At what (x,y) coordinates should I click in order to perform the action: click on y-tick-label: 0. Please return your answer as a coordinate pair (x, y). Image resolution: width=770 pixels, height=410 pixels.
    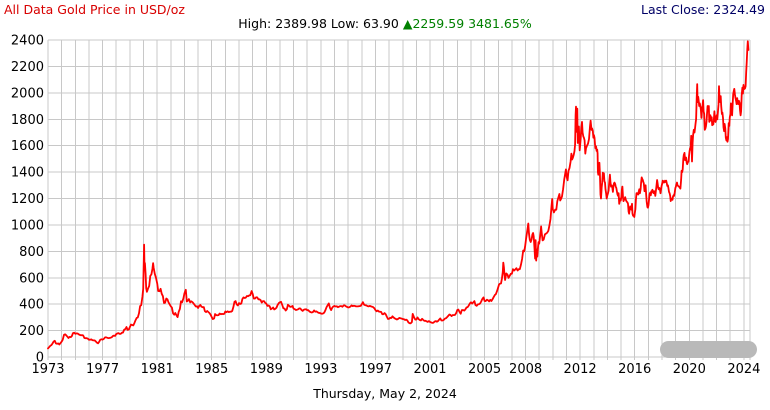
    Looking at the image, I should click on (40, 358).